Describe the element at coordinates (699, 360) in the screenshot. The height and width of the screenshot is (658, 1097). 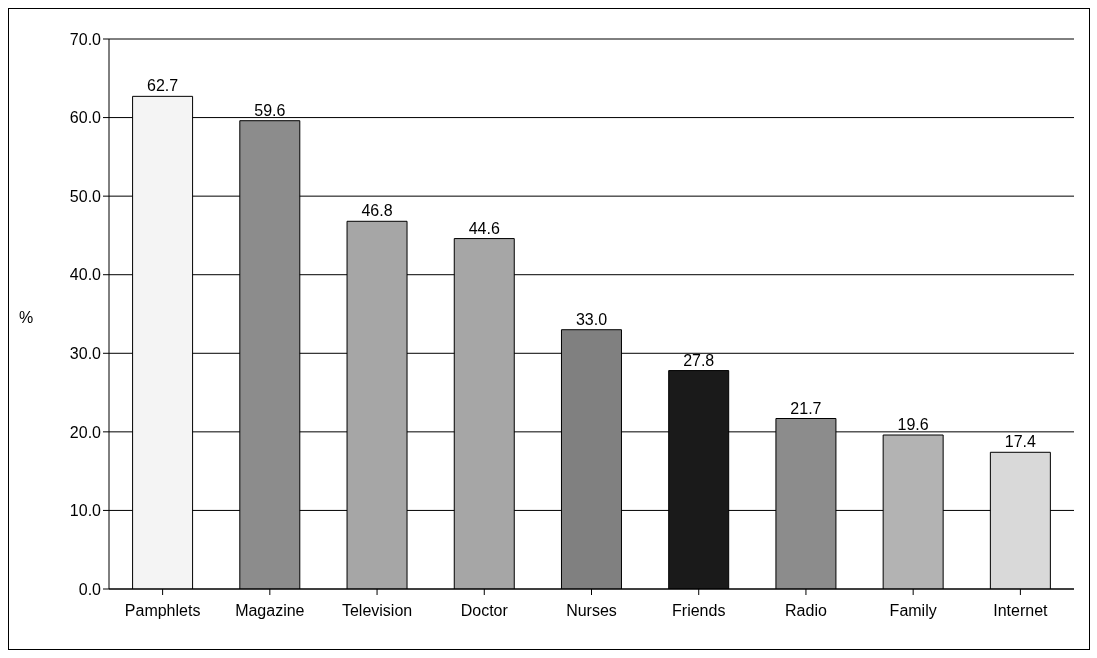
I see `data-label: 27.8` at that location.